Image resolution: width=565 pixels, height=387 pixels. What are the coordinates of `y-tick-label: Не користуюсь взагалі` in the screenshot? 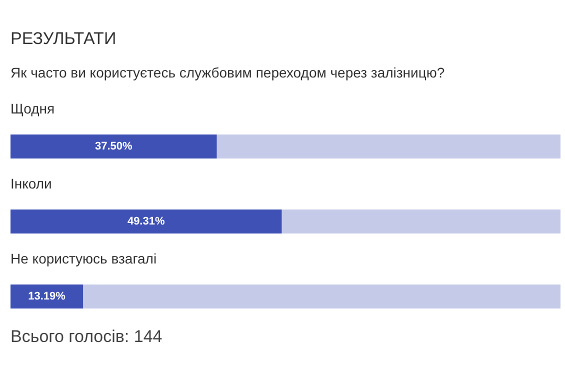 It's located at (83, 258).